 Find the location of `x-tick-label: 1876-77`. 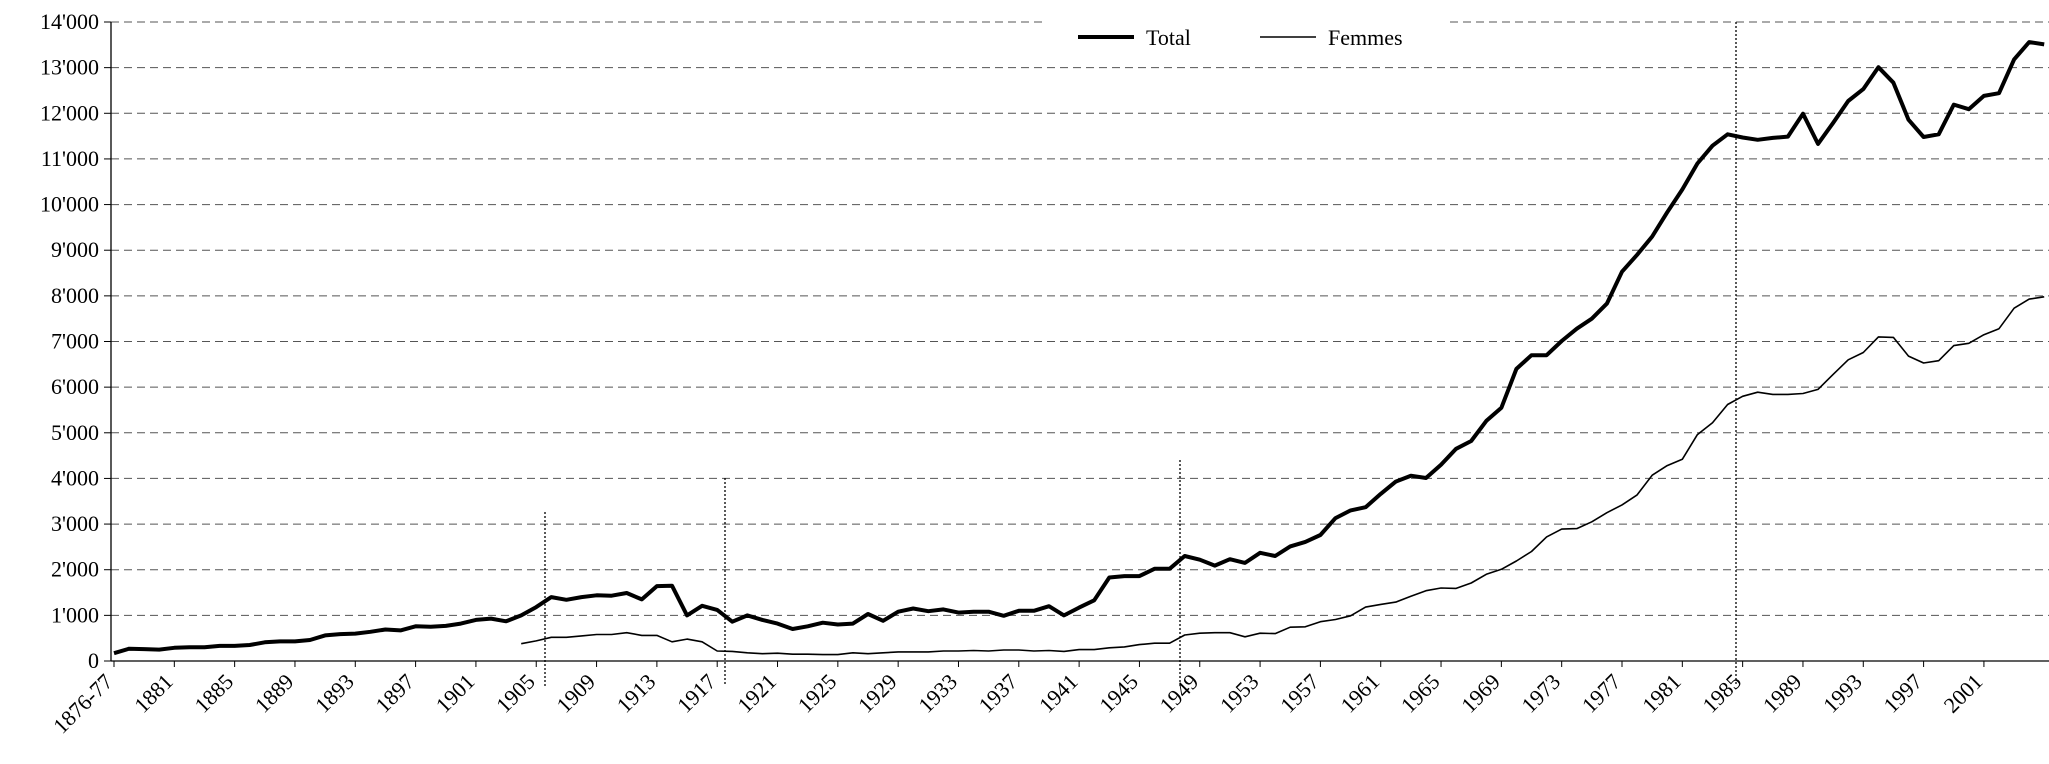

x-tick-label: 1876-77 is located at coordinates (83, 704).